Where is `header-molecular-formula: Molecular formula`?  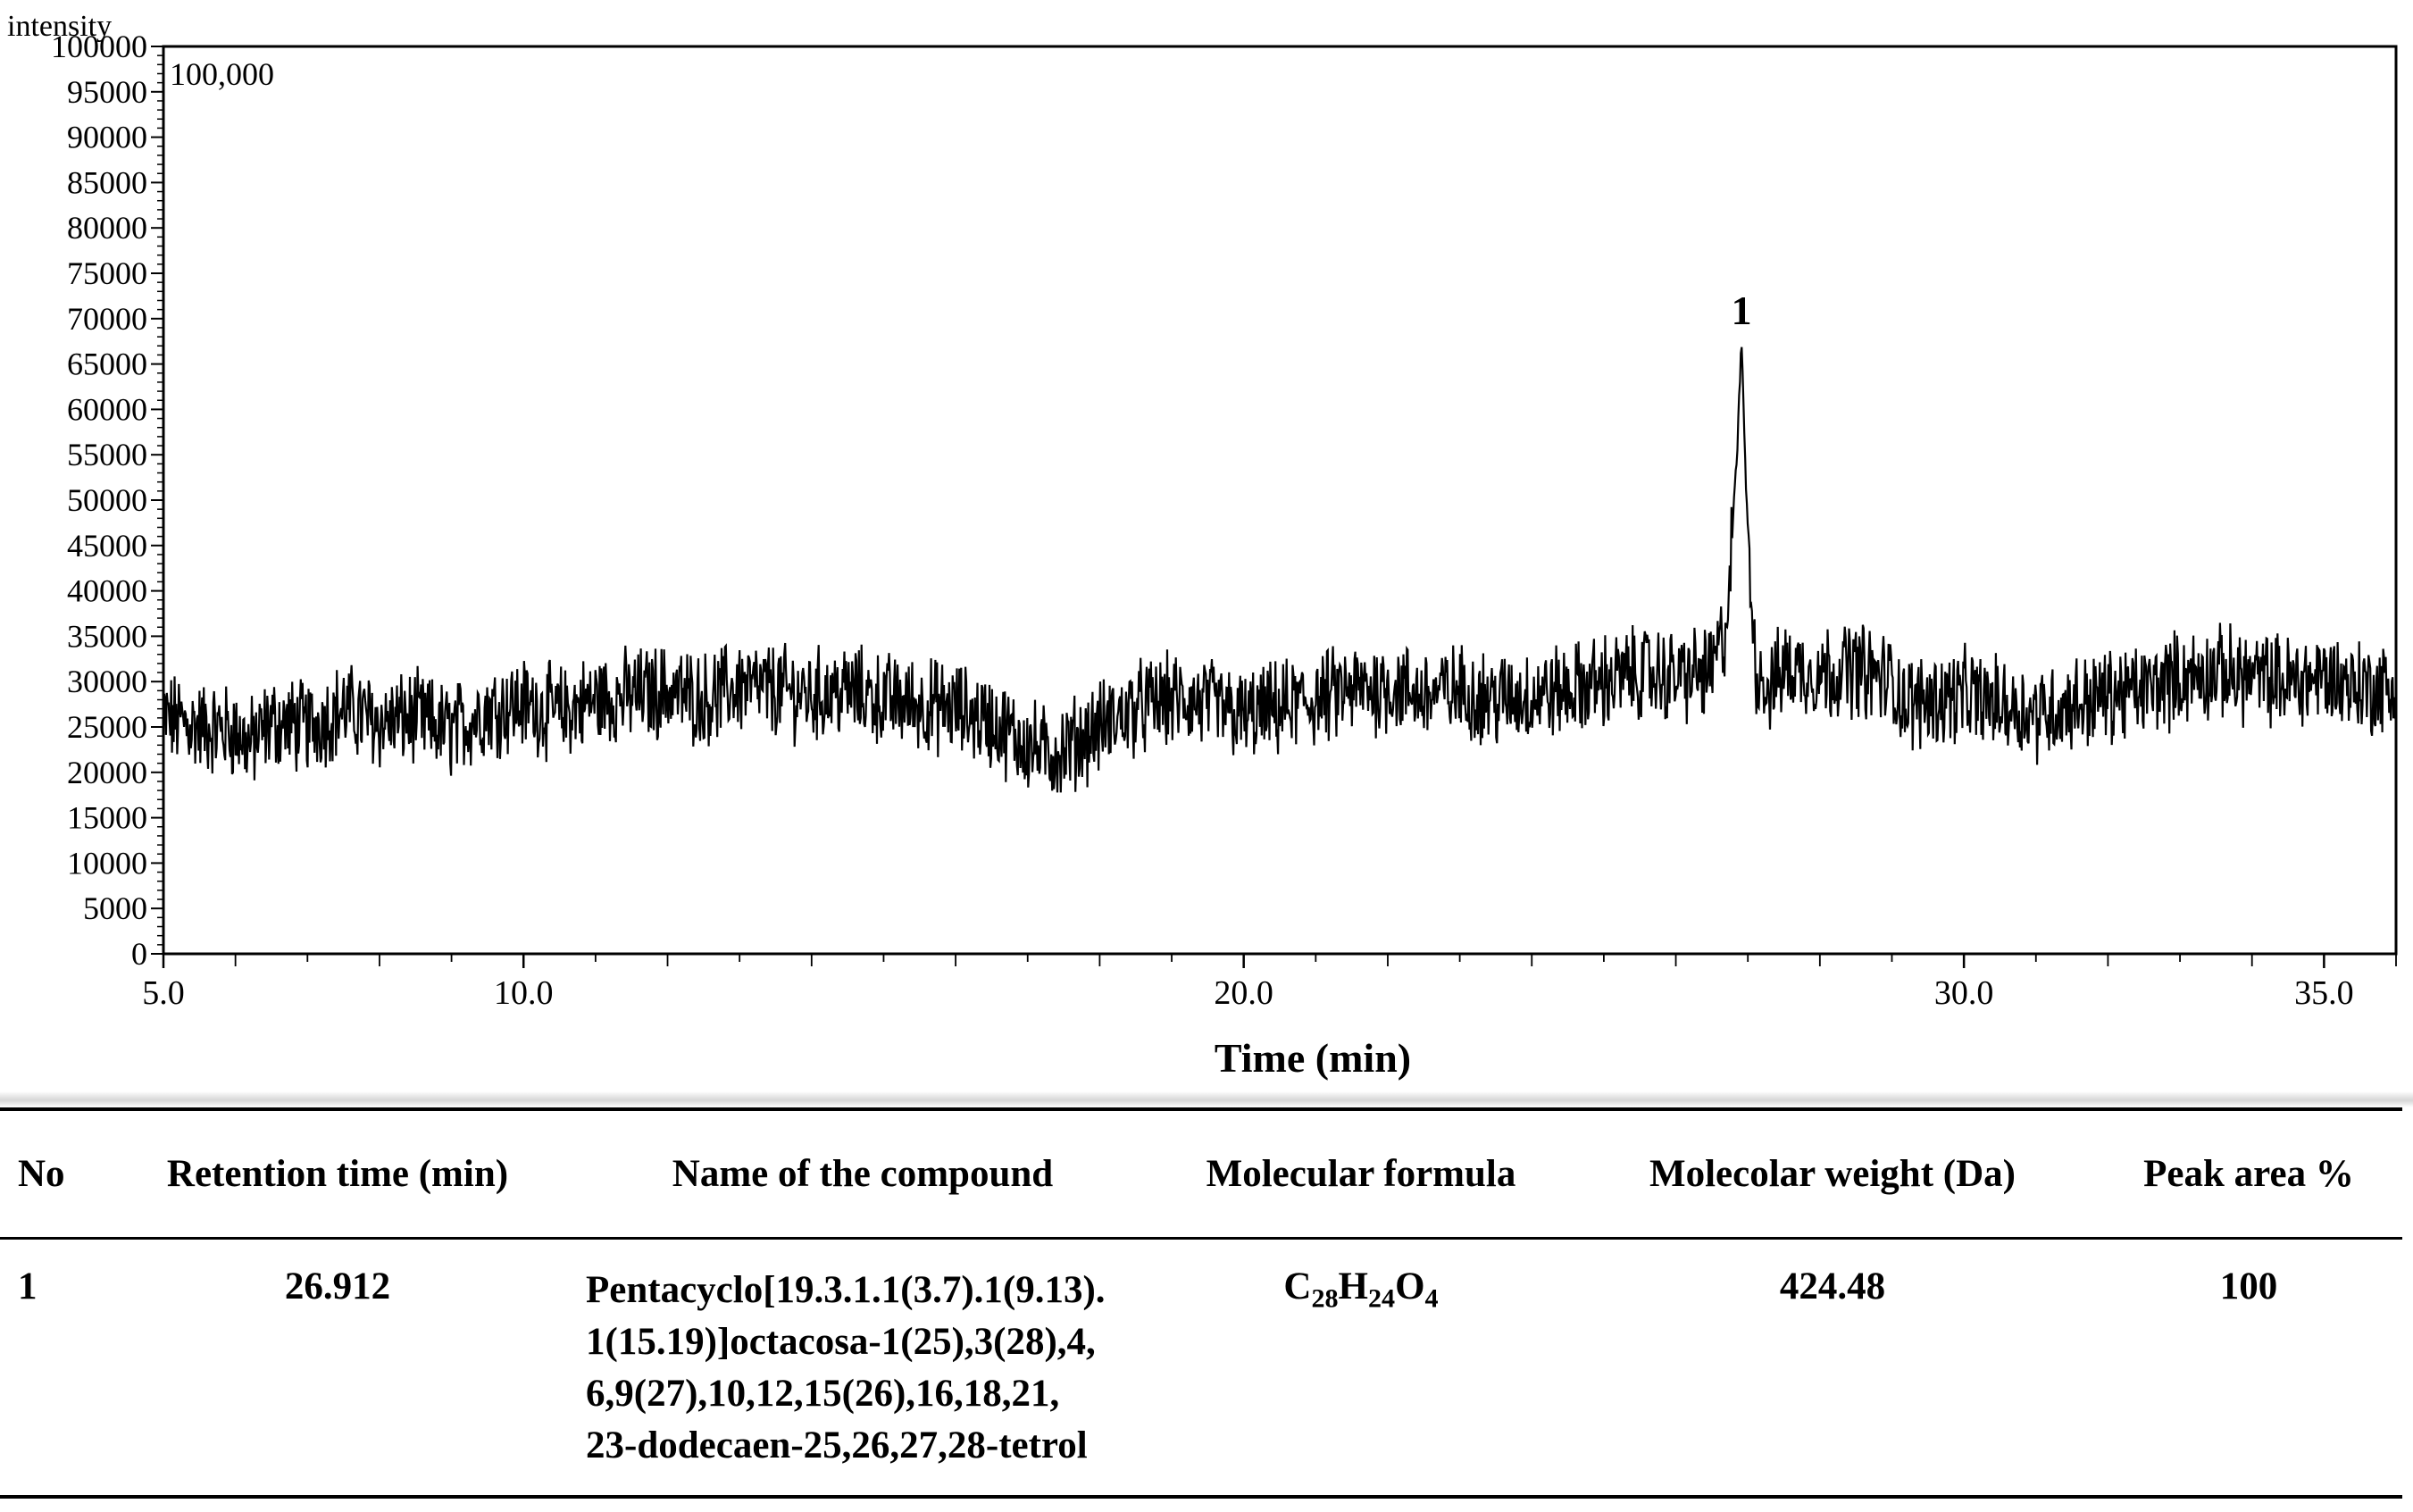 header-molecular-formula: Molecular formula is located at coordinates (1361, 1173).